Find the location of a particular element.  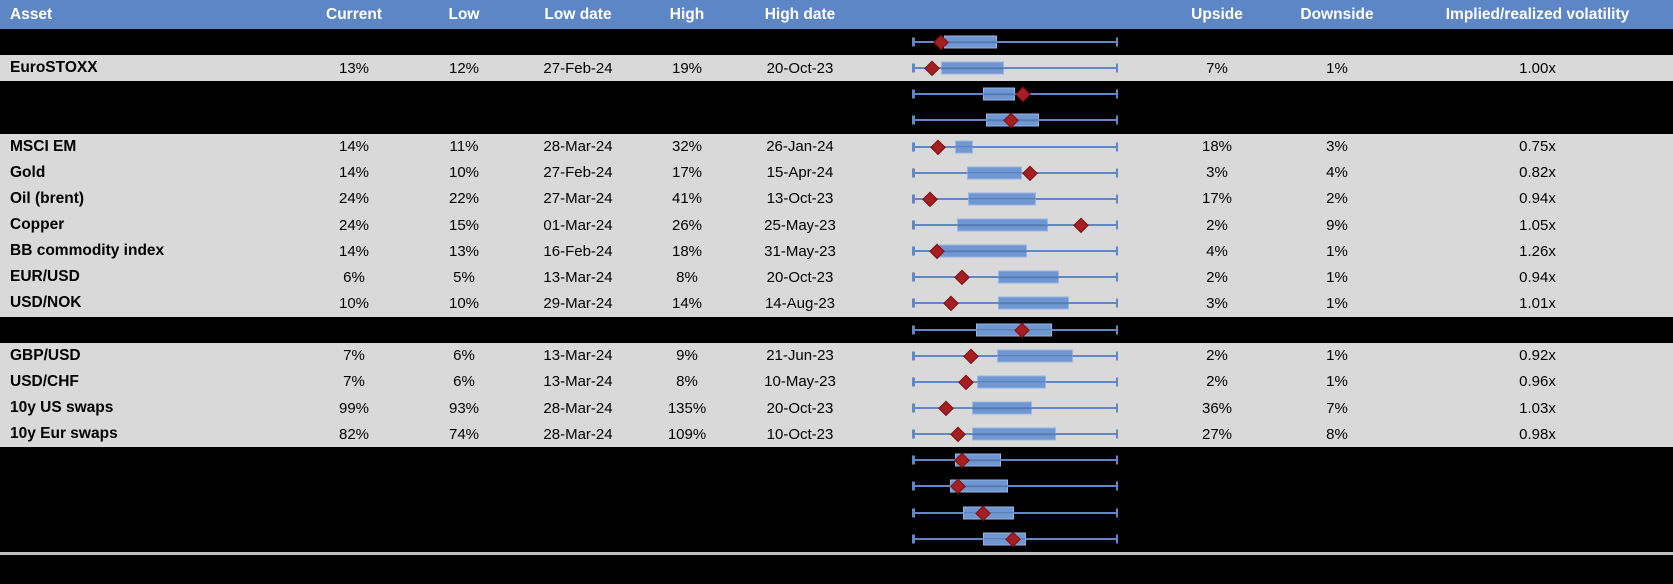

cell-high-date: 15-Apr-24 is located at coordinates (800, 173).